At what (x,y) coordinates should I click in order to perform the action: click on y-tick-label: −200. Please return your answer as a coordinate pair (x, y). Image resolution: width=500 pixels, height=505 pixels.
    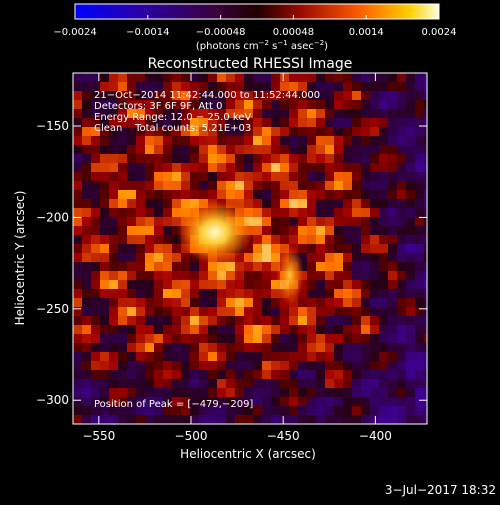
    Looking at the image, I should click on (52, 217).